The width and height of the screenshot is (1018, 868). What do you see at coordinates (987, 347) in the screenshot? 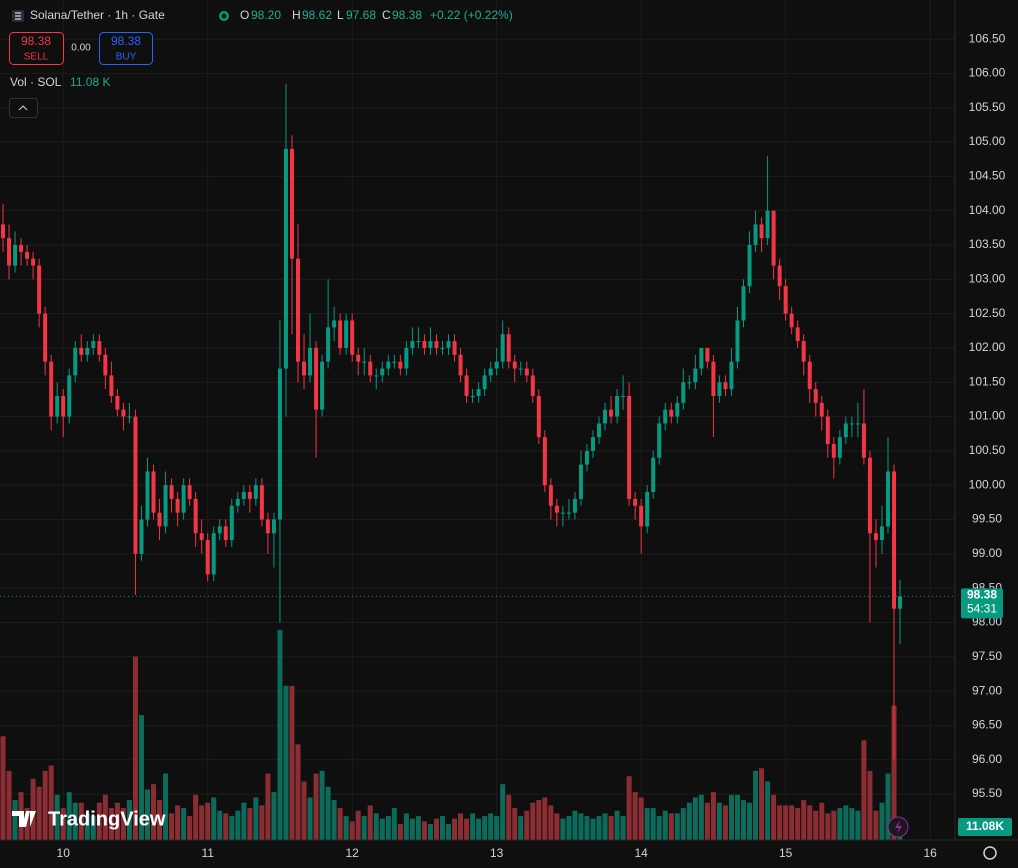
I see `y-tick-label: 102.00` at bounding box center [987, 347].